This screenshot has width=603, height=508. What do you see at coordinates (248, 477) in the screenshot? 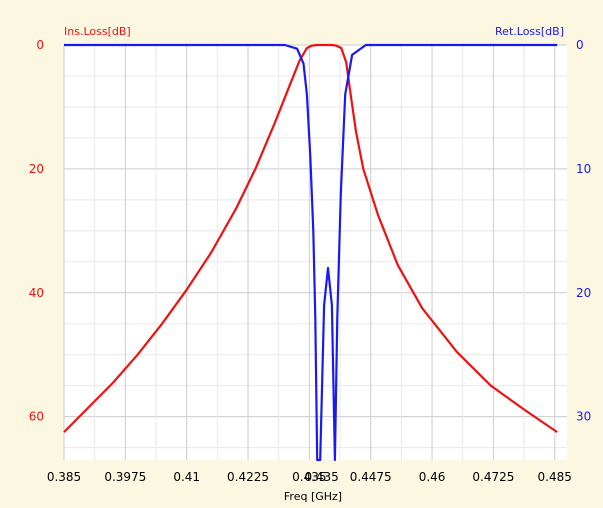
I see `x-tick-label: 0.4225` at bounding box center [248, 477].